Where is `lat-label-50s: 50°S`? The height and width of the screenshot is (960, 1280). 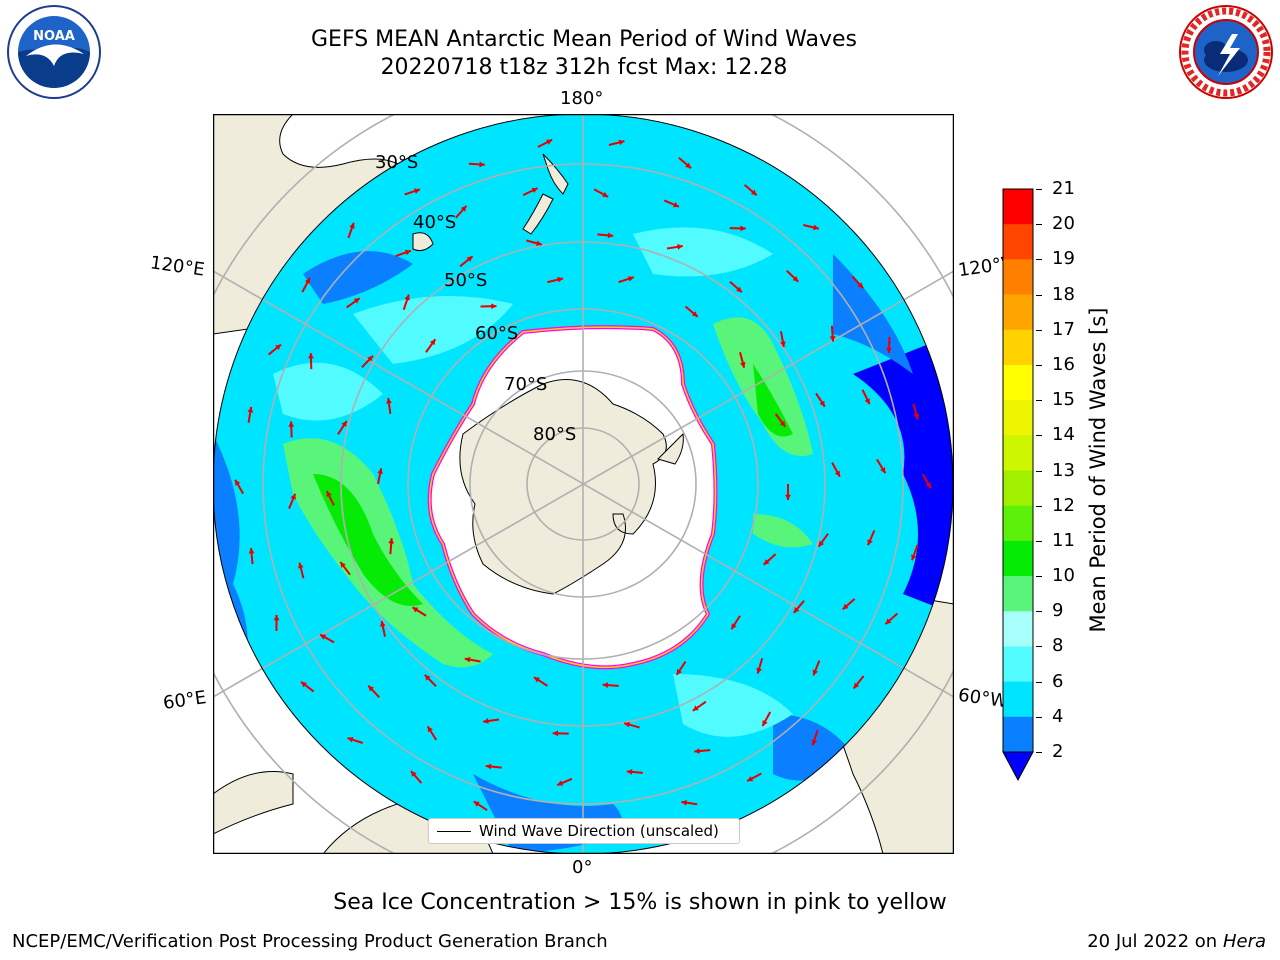 lat-label-50s: 50°S is located at coordinates (466, 280).